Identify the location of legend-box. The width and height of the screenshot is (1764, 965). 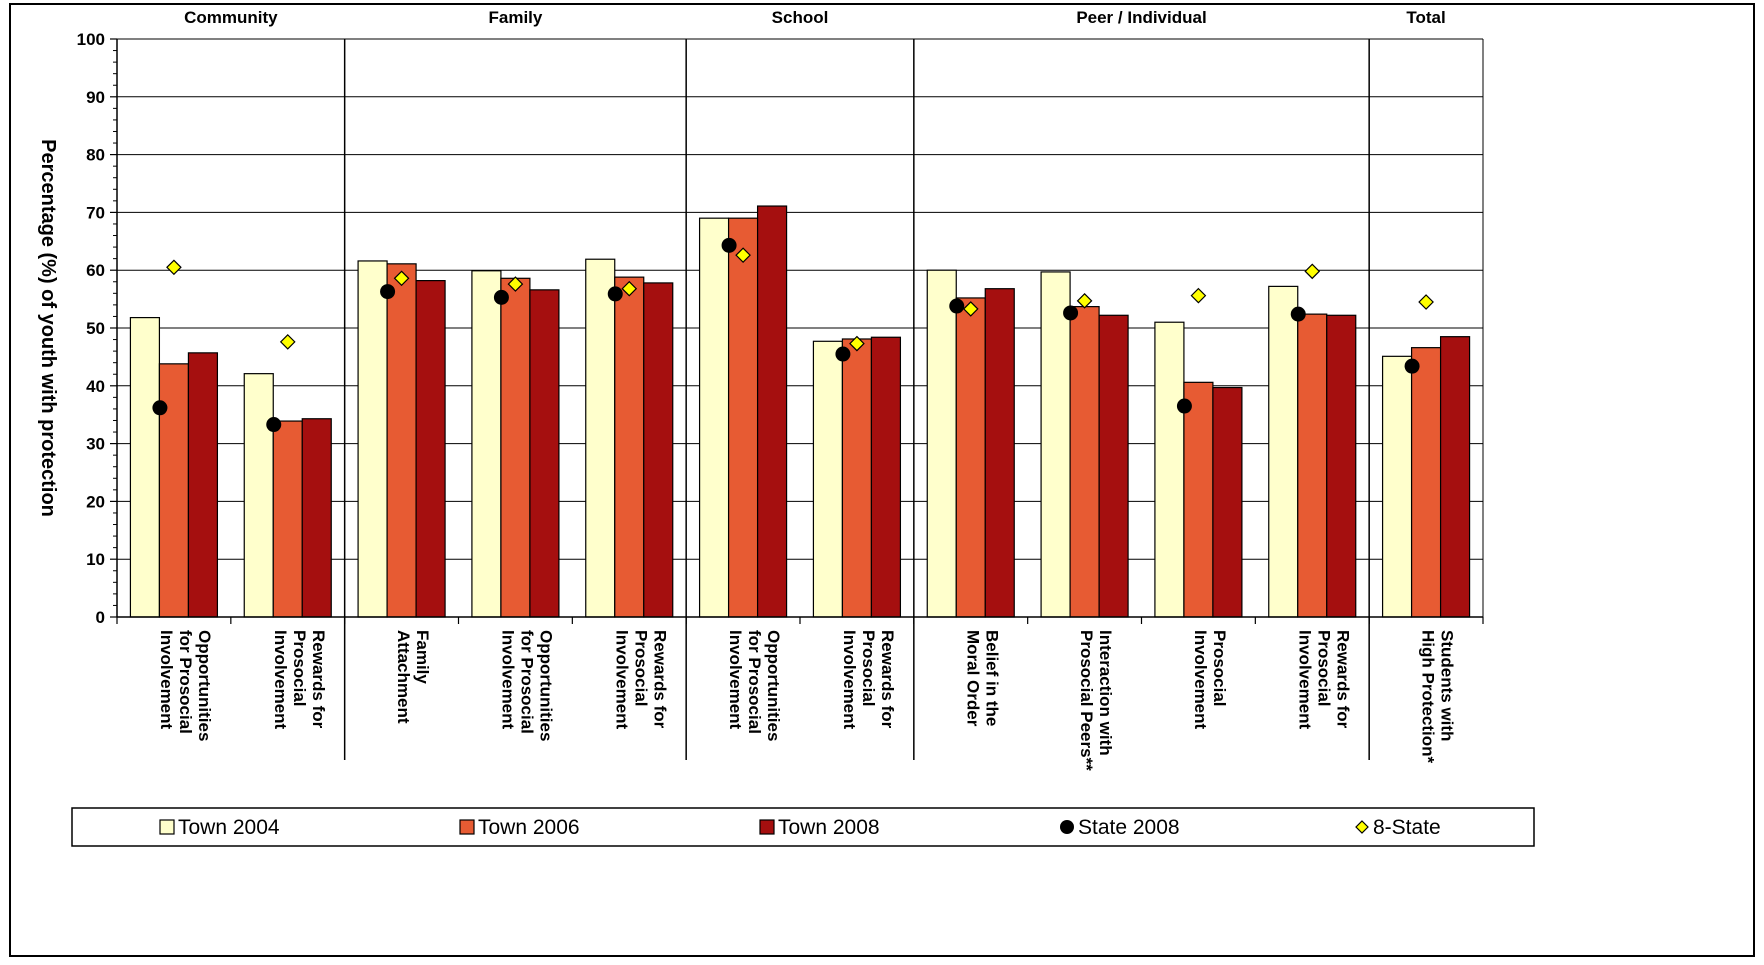
(803, 827).